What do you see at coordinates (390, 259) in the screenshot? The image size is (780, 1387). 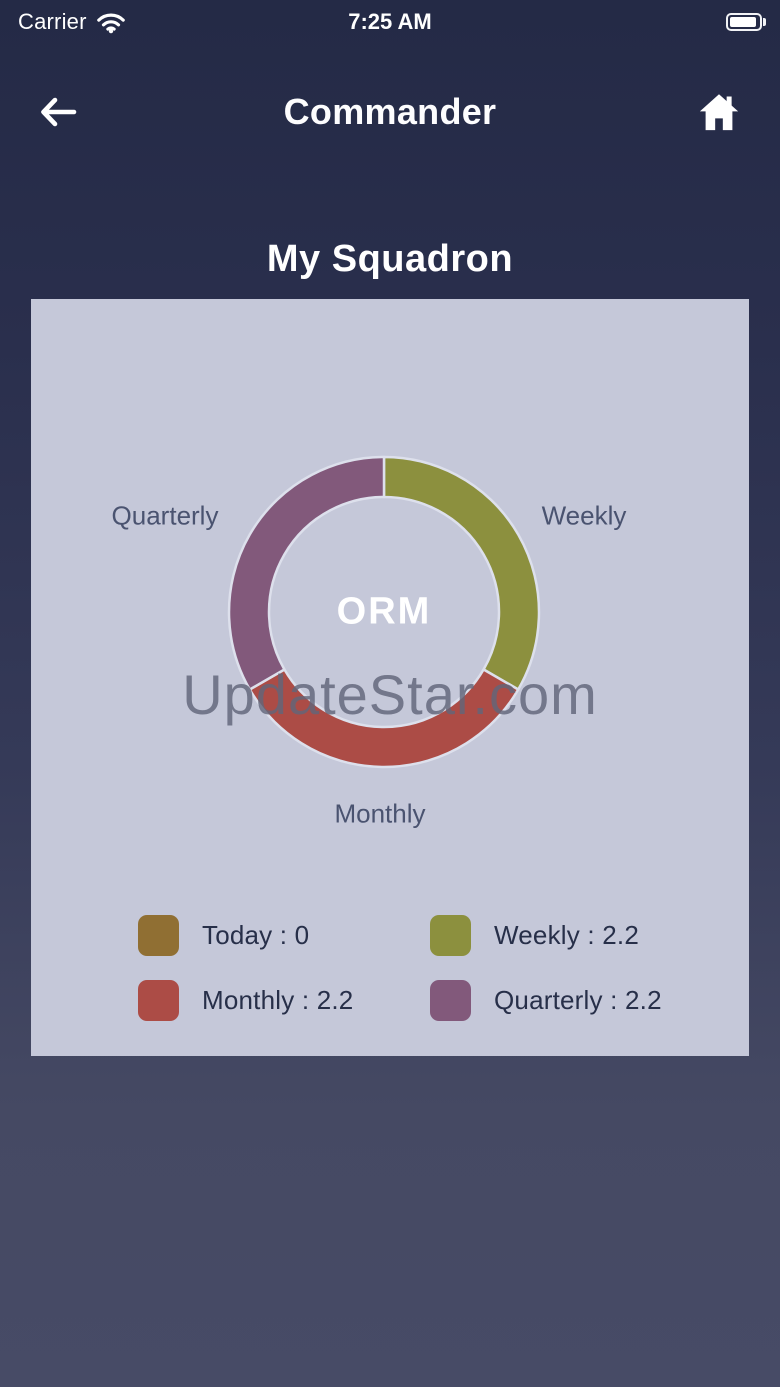 I see `section-heading: My Squadron` at bounding box center [390, 259].